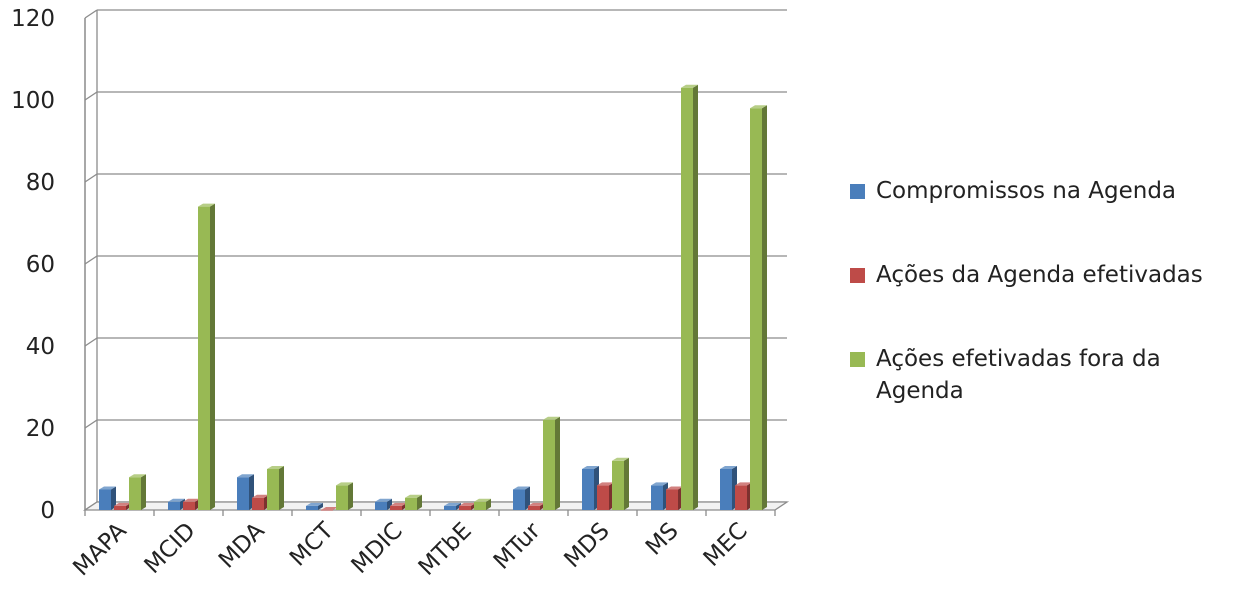  I want to click on legend-swatch-acoes-fora, so click(857, 359).